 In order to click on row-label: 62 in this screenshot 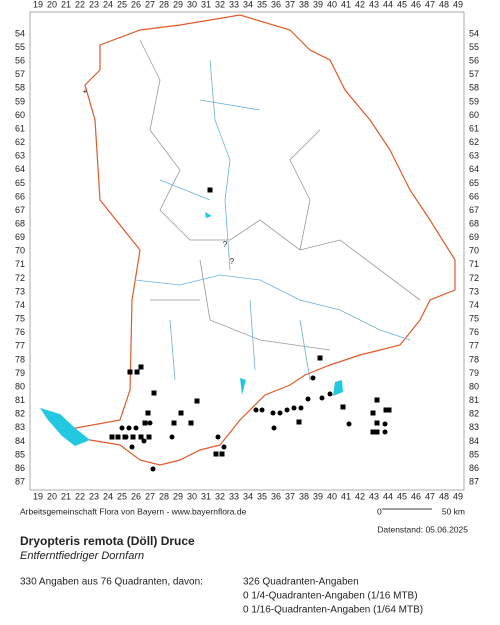, I will do `click(474, 142)`.